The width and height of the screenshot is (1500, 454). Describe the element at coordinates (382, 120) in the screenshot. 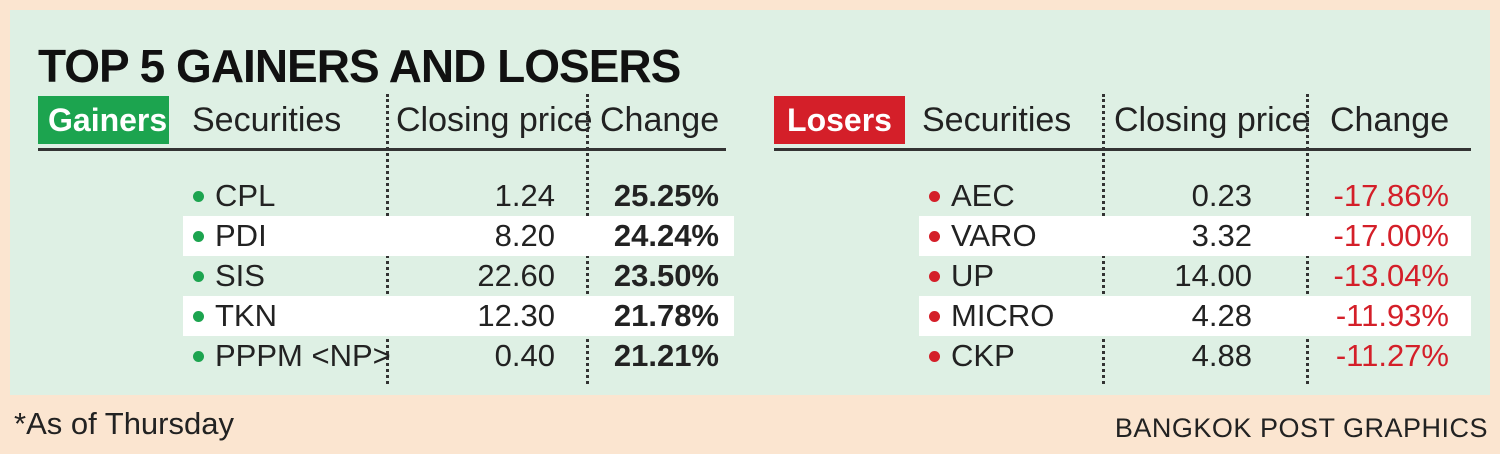

I see `gainers-header: Gainers Securities Closing price Change` at that location.